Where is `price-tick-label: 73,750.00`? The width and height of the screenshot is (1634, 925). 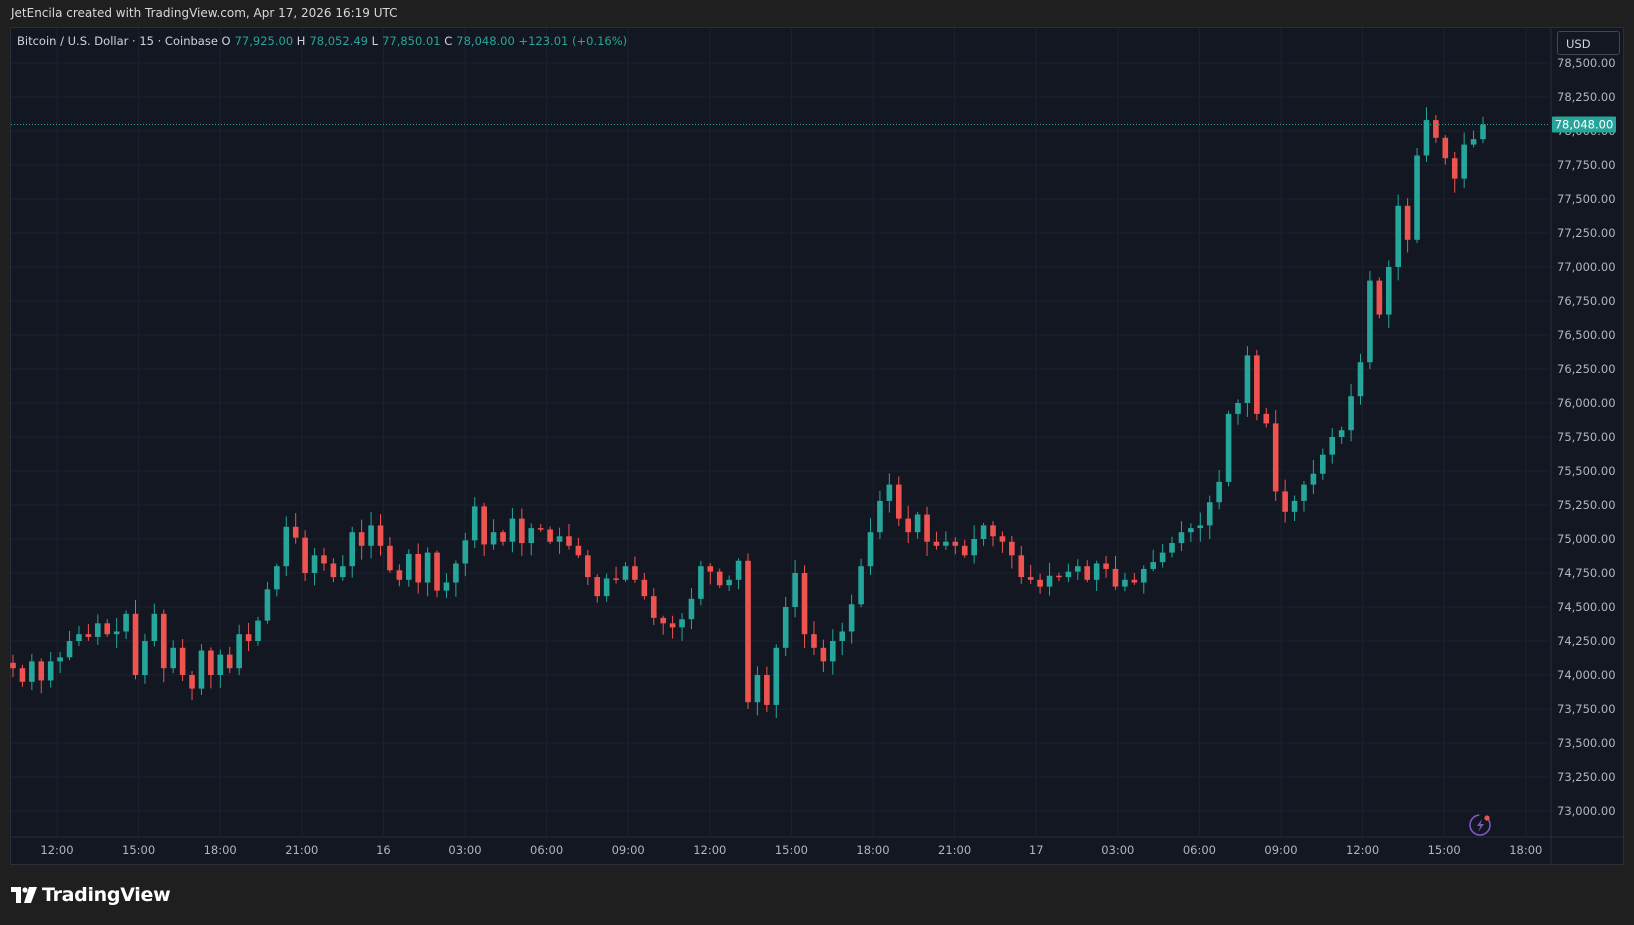 price-tick-label: 73,750.00 is located at coordinates (1586, 709).